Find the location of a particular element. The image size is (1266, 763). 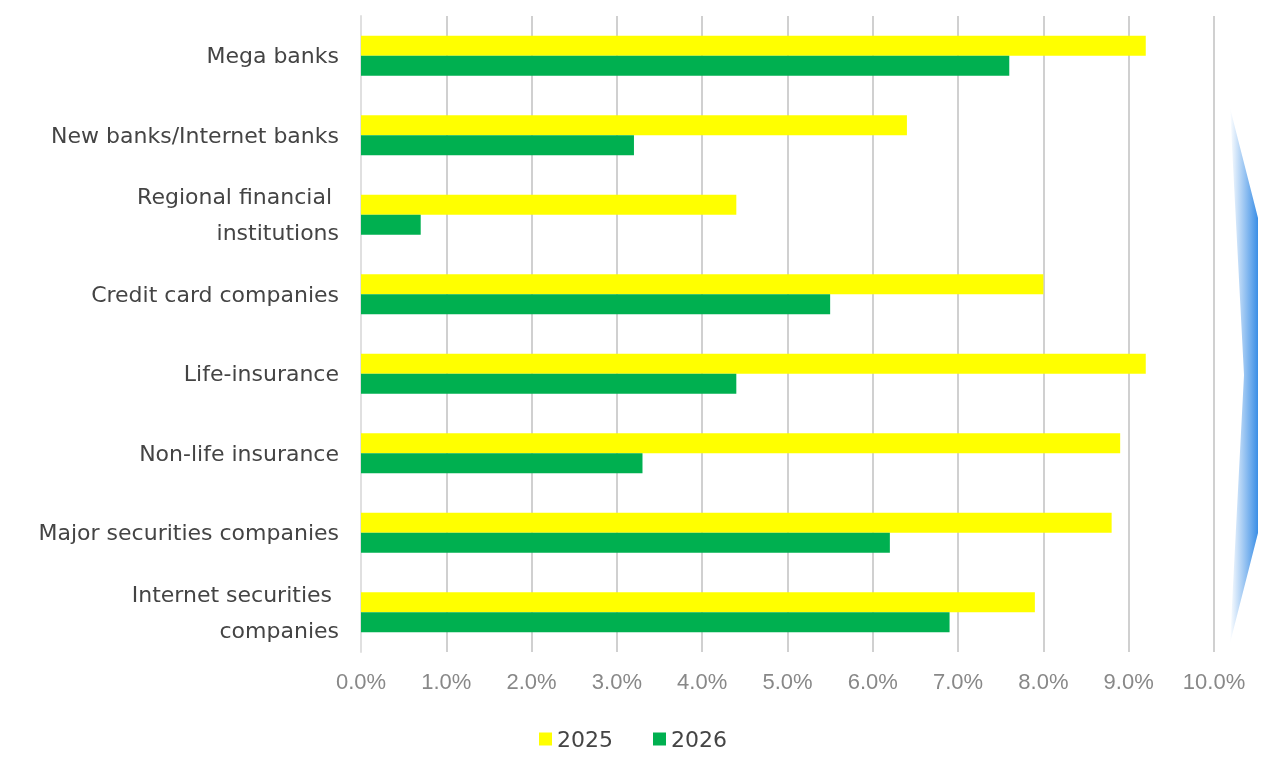

y-tick-label: Major securities companies is located at coordinates (188, 533).